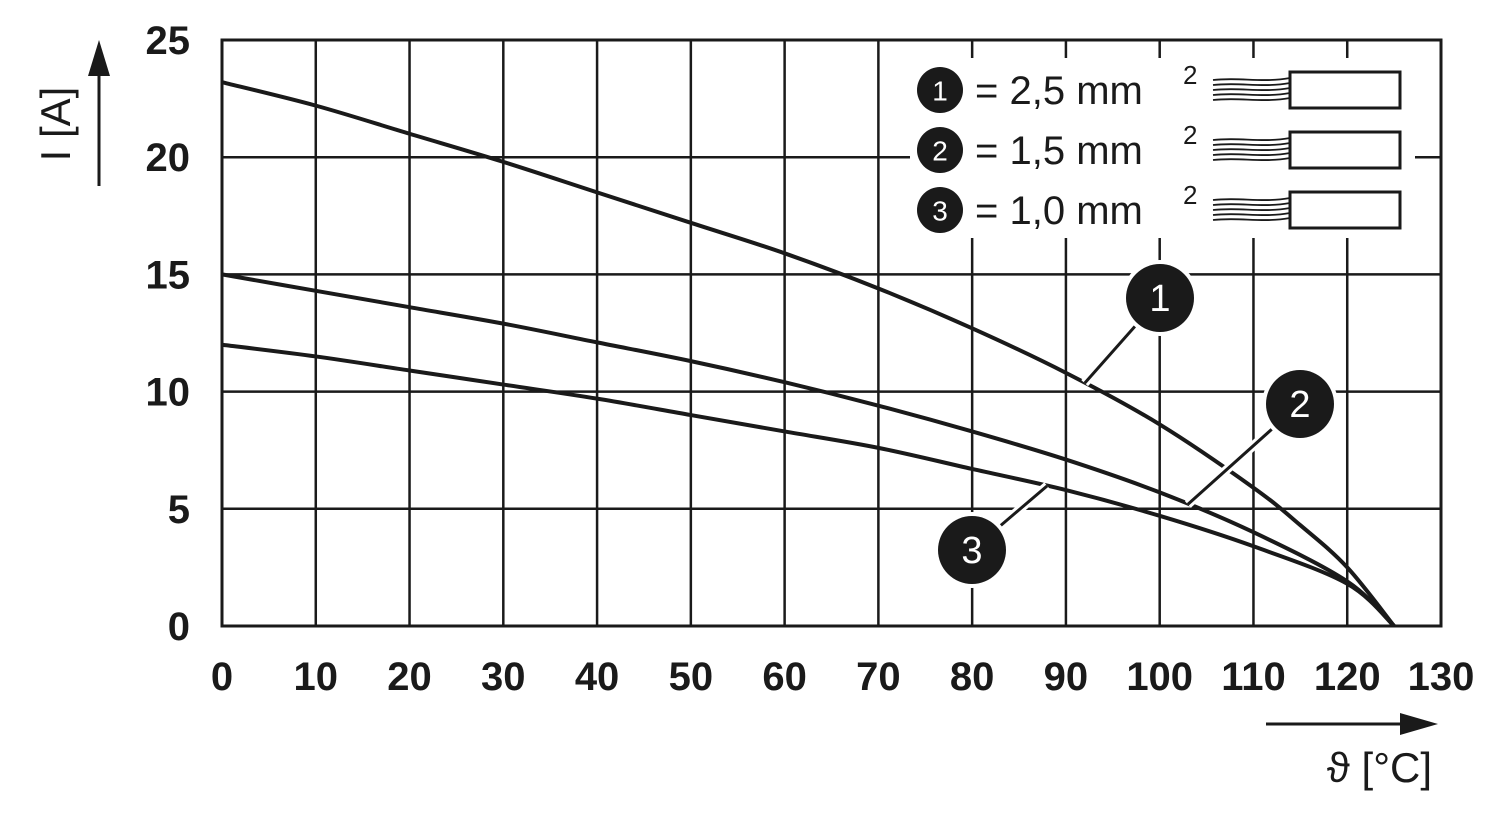 The width and height of the screenshot is (1500, 821). I want to click on x-tick-label: 130, so click(1441, 677).